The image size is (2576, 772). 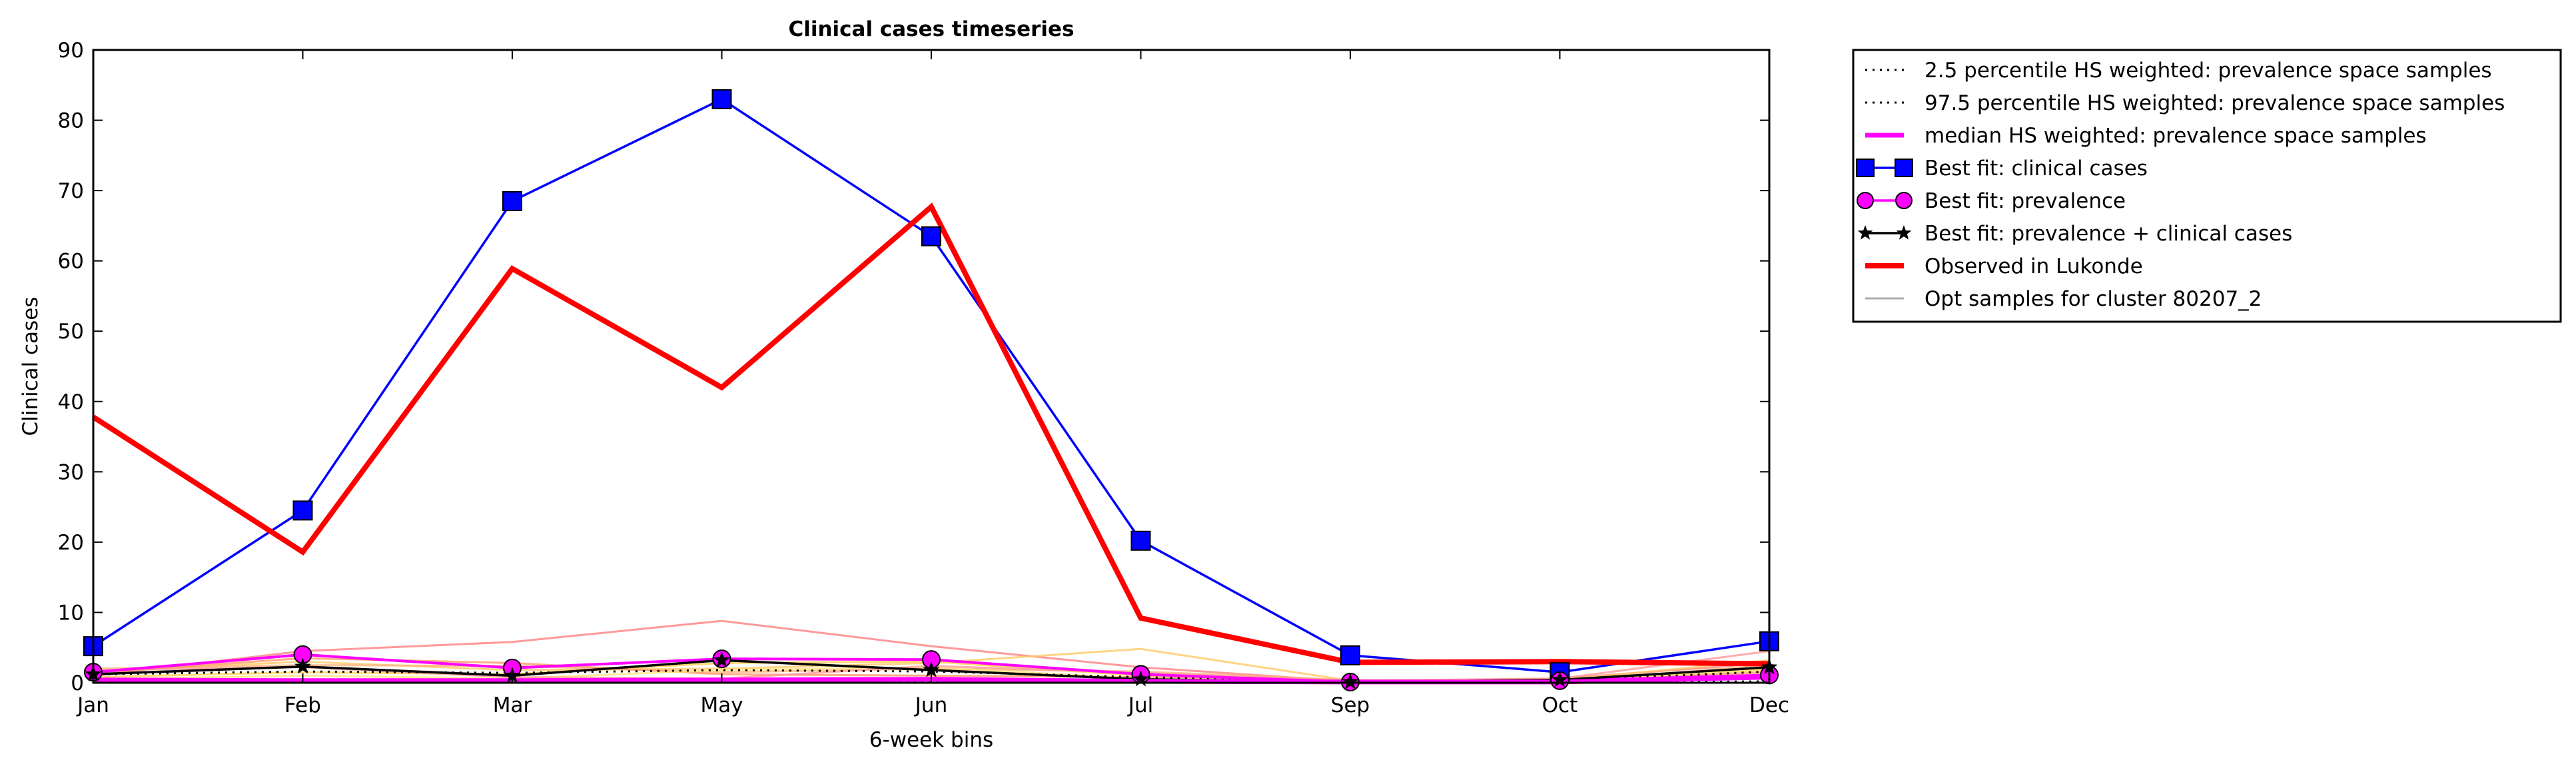 What do you see at coordinates (303, 510) in the screenshot?
I see `marker-s1-p2` at bounding box center [303, 510].